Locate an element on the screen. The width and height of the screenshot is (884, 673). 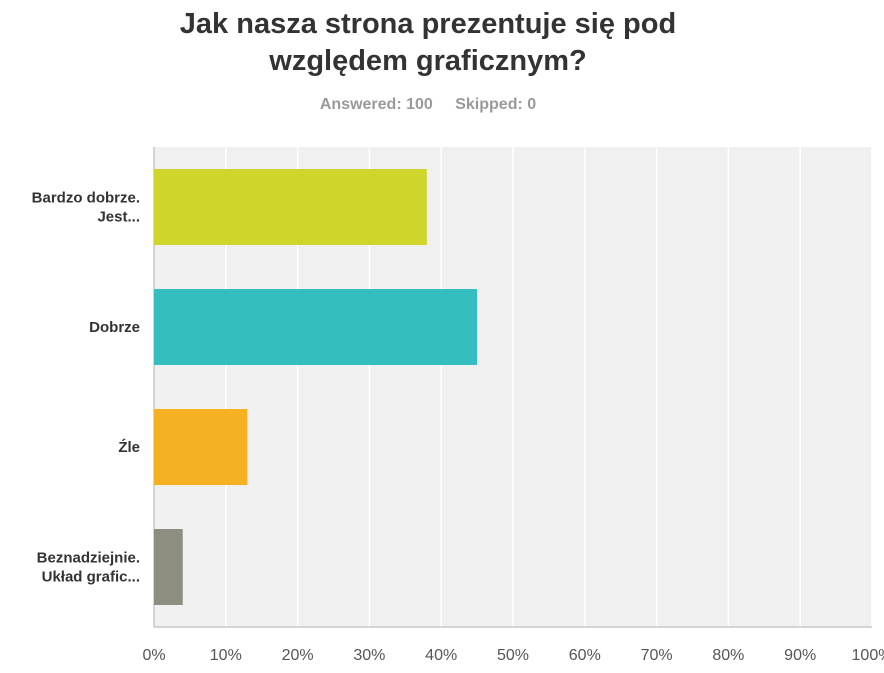
response-stats: Answered: 100 Skipped: 0 is located at coordinates (428, 105).